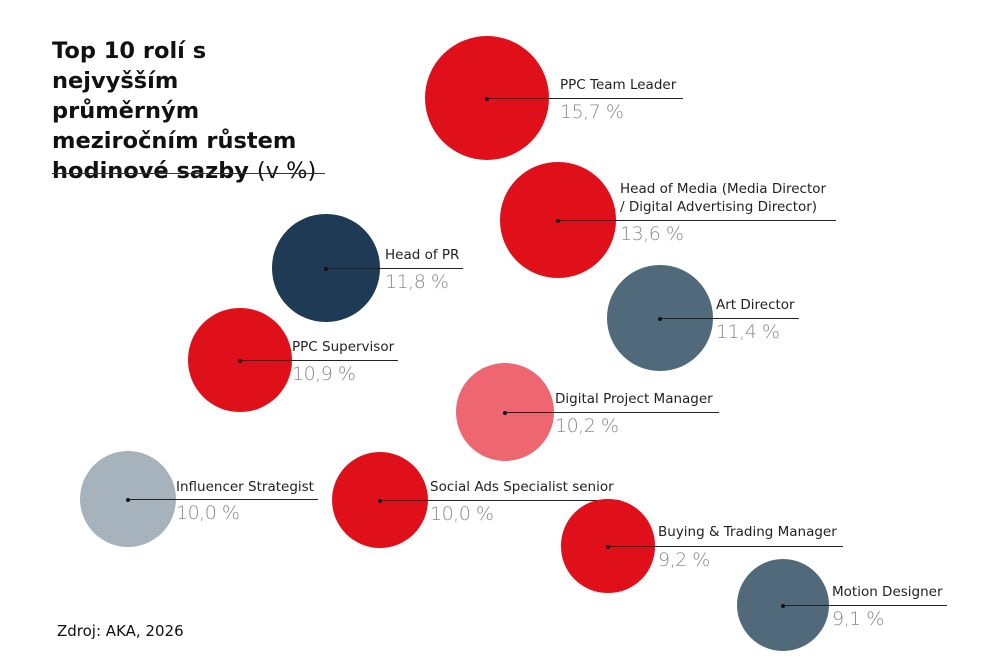 The height and width of the screenshot is (665, 1000). What do you see at coordinates (652, 234) in the screenshot?
I see `bubble-value: 13,6 %` at bounding box center [652, 234].